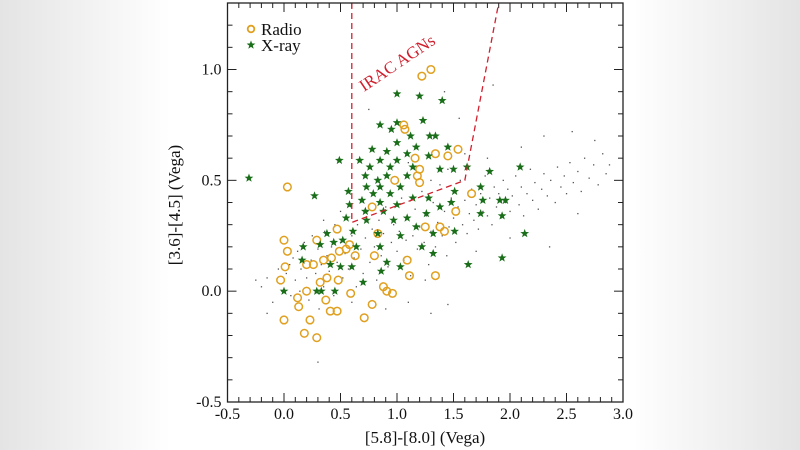 The width and height of the screenshot is (800, 450). I want to click on legend-xray-marker, so click(251, 44).